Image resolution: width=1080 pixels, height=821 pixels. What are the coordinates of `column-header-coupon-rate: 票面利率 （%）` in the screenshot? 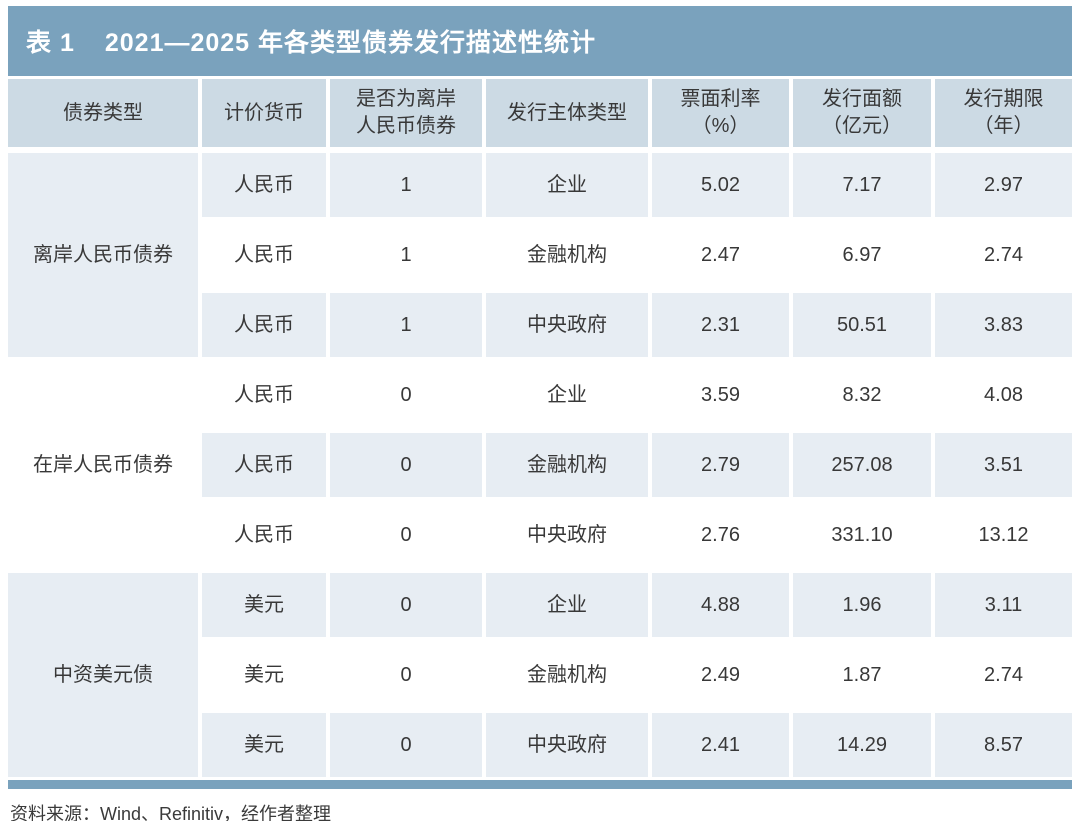 It's located at (720, 113).